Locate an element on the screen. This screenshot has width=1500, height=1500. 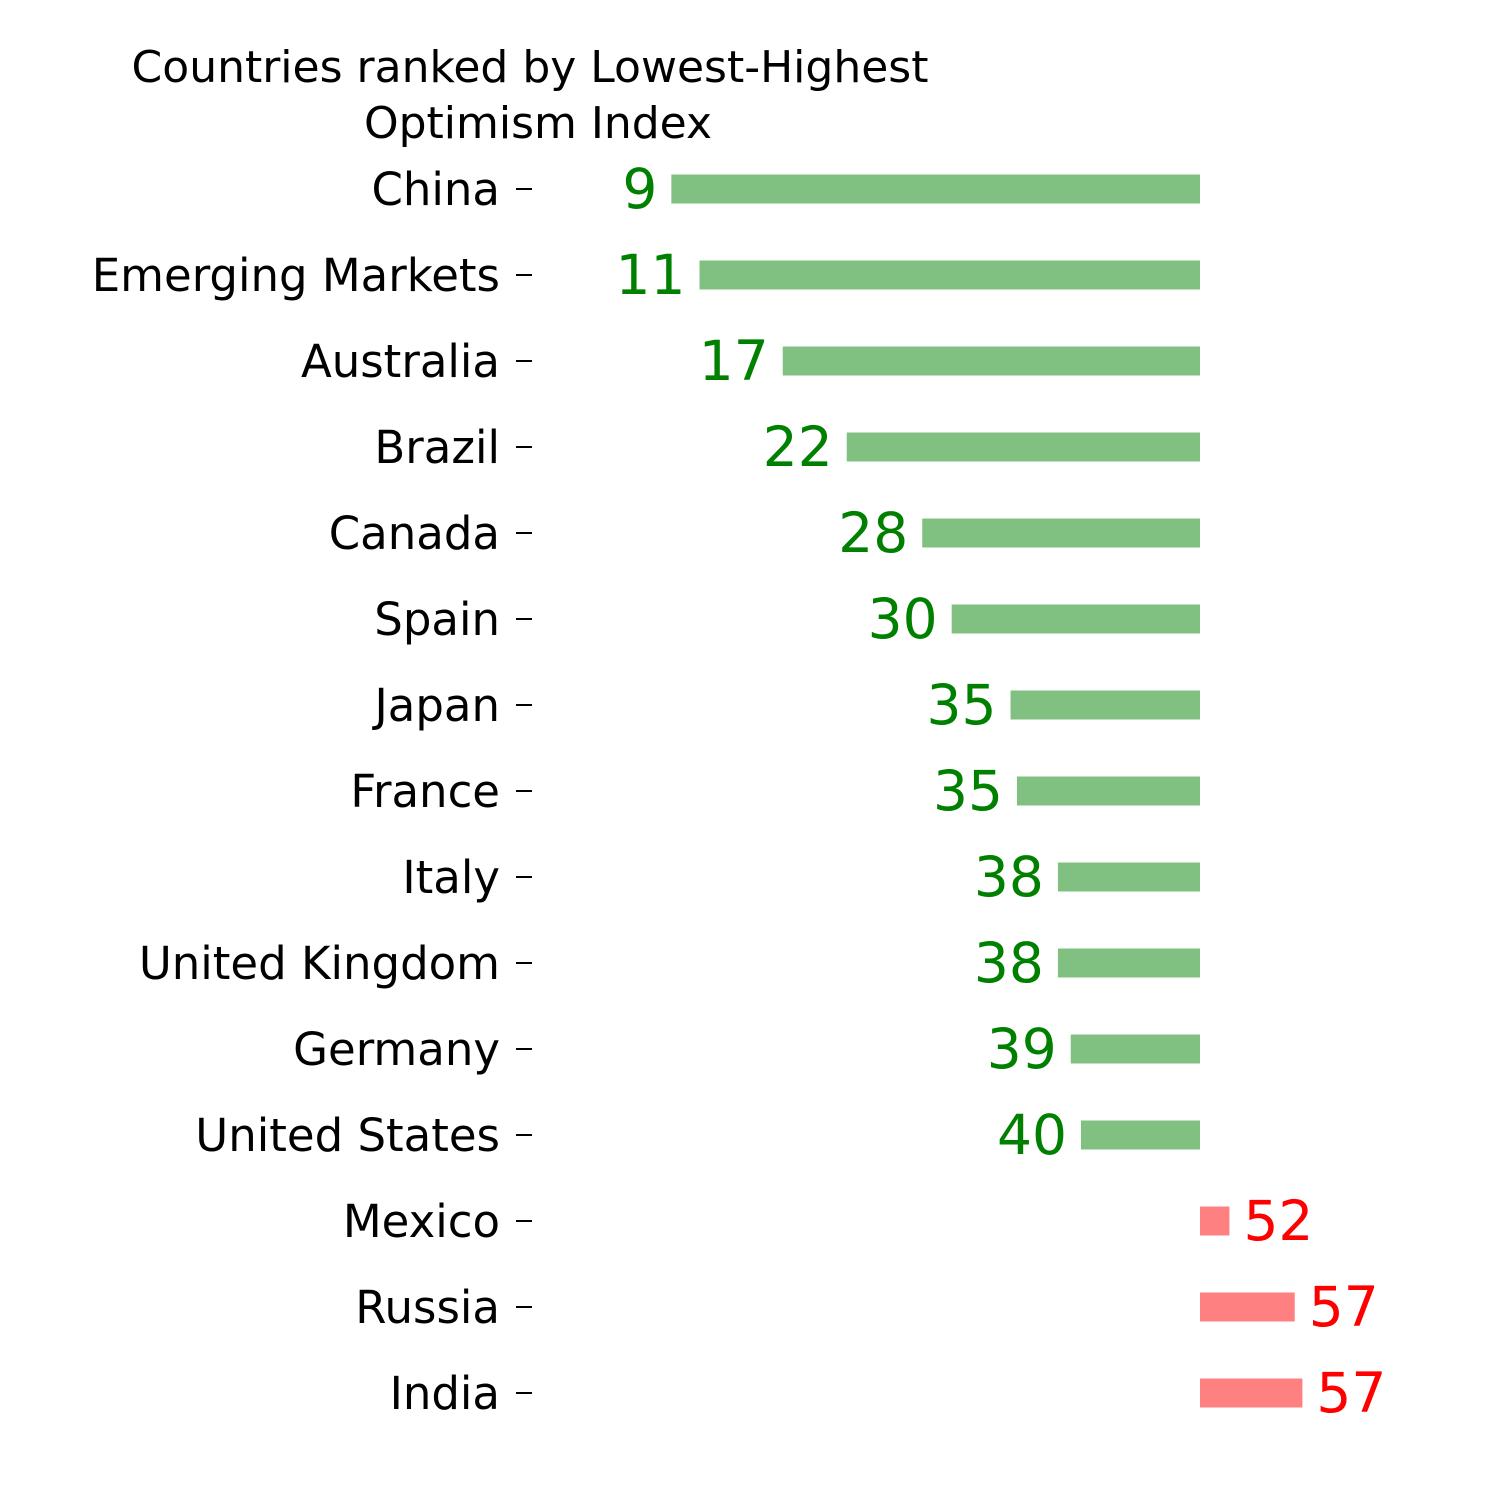
data-label: 9 is located at coordinates (639, 189).